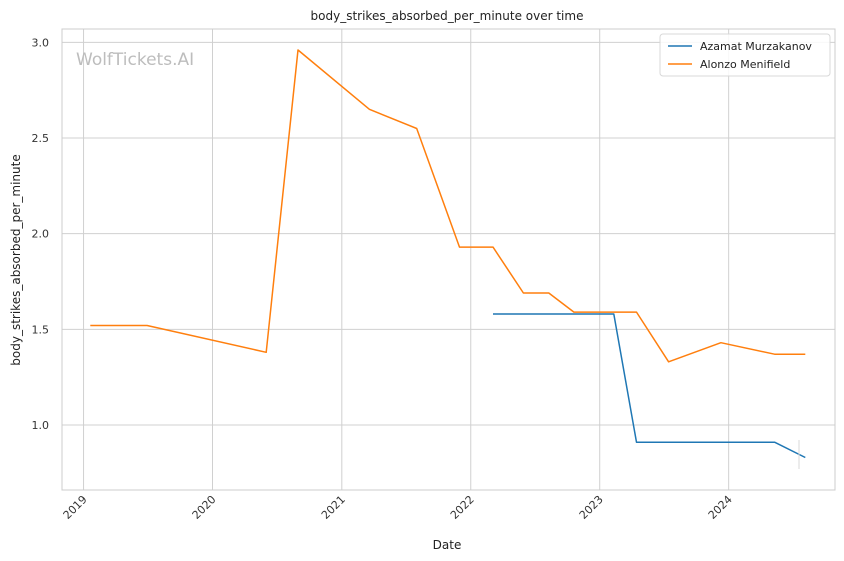  What do you see at coordinates (447, 545) in the screenshot?
I see `x-axis-label: Date` at bounding box center [447, 545].